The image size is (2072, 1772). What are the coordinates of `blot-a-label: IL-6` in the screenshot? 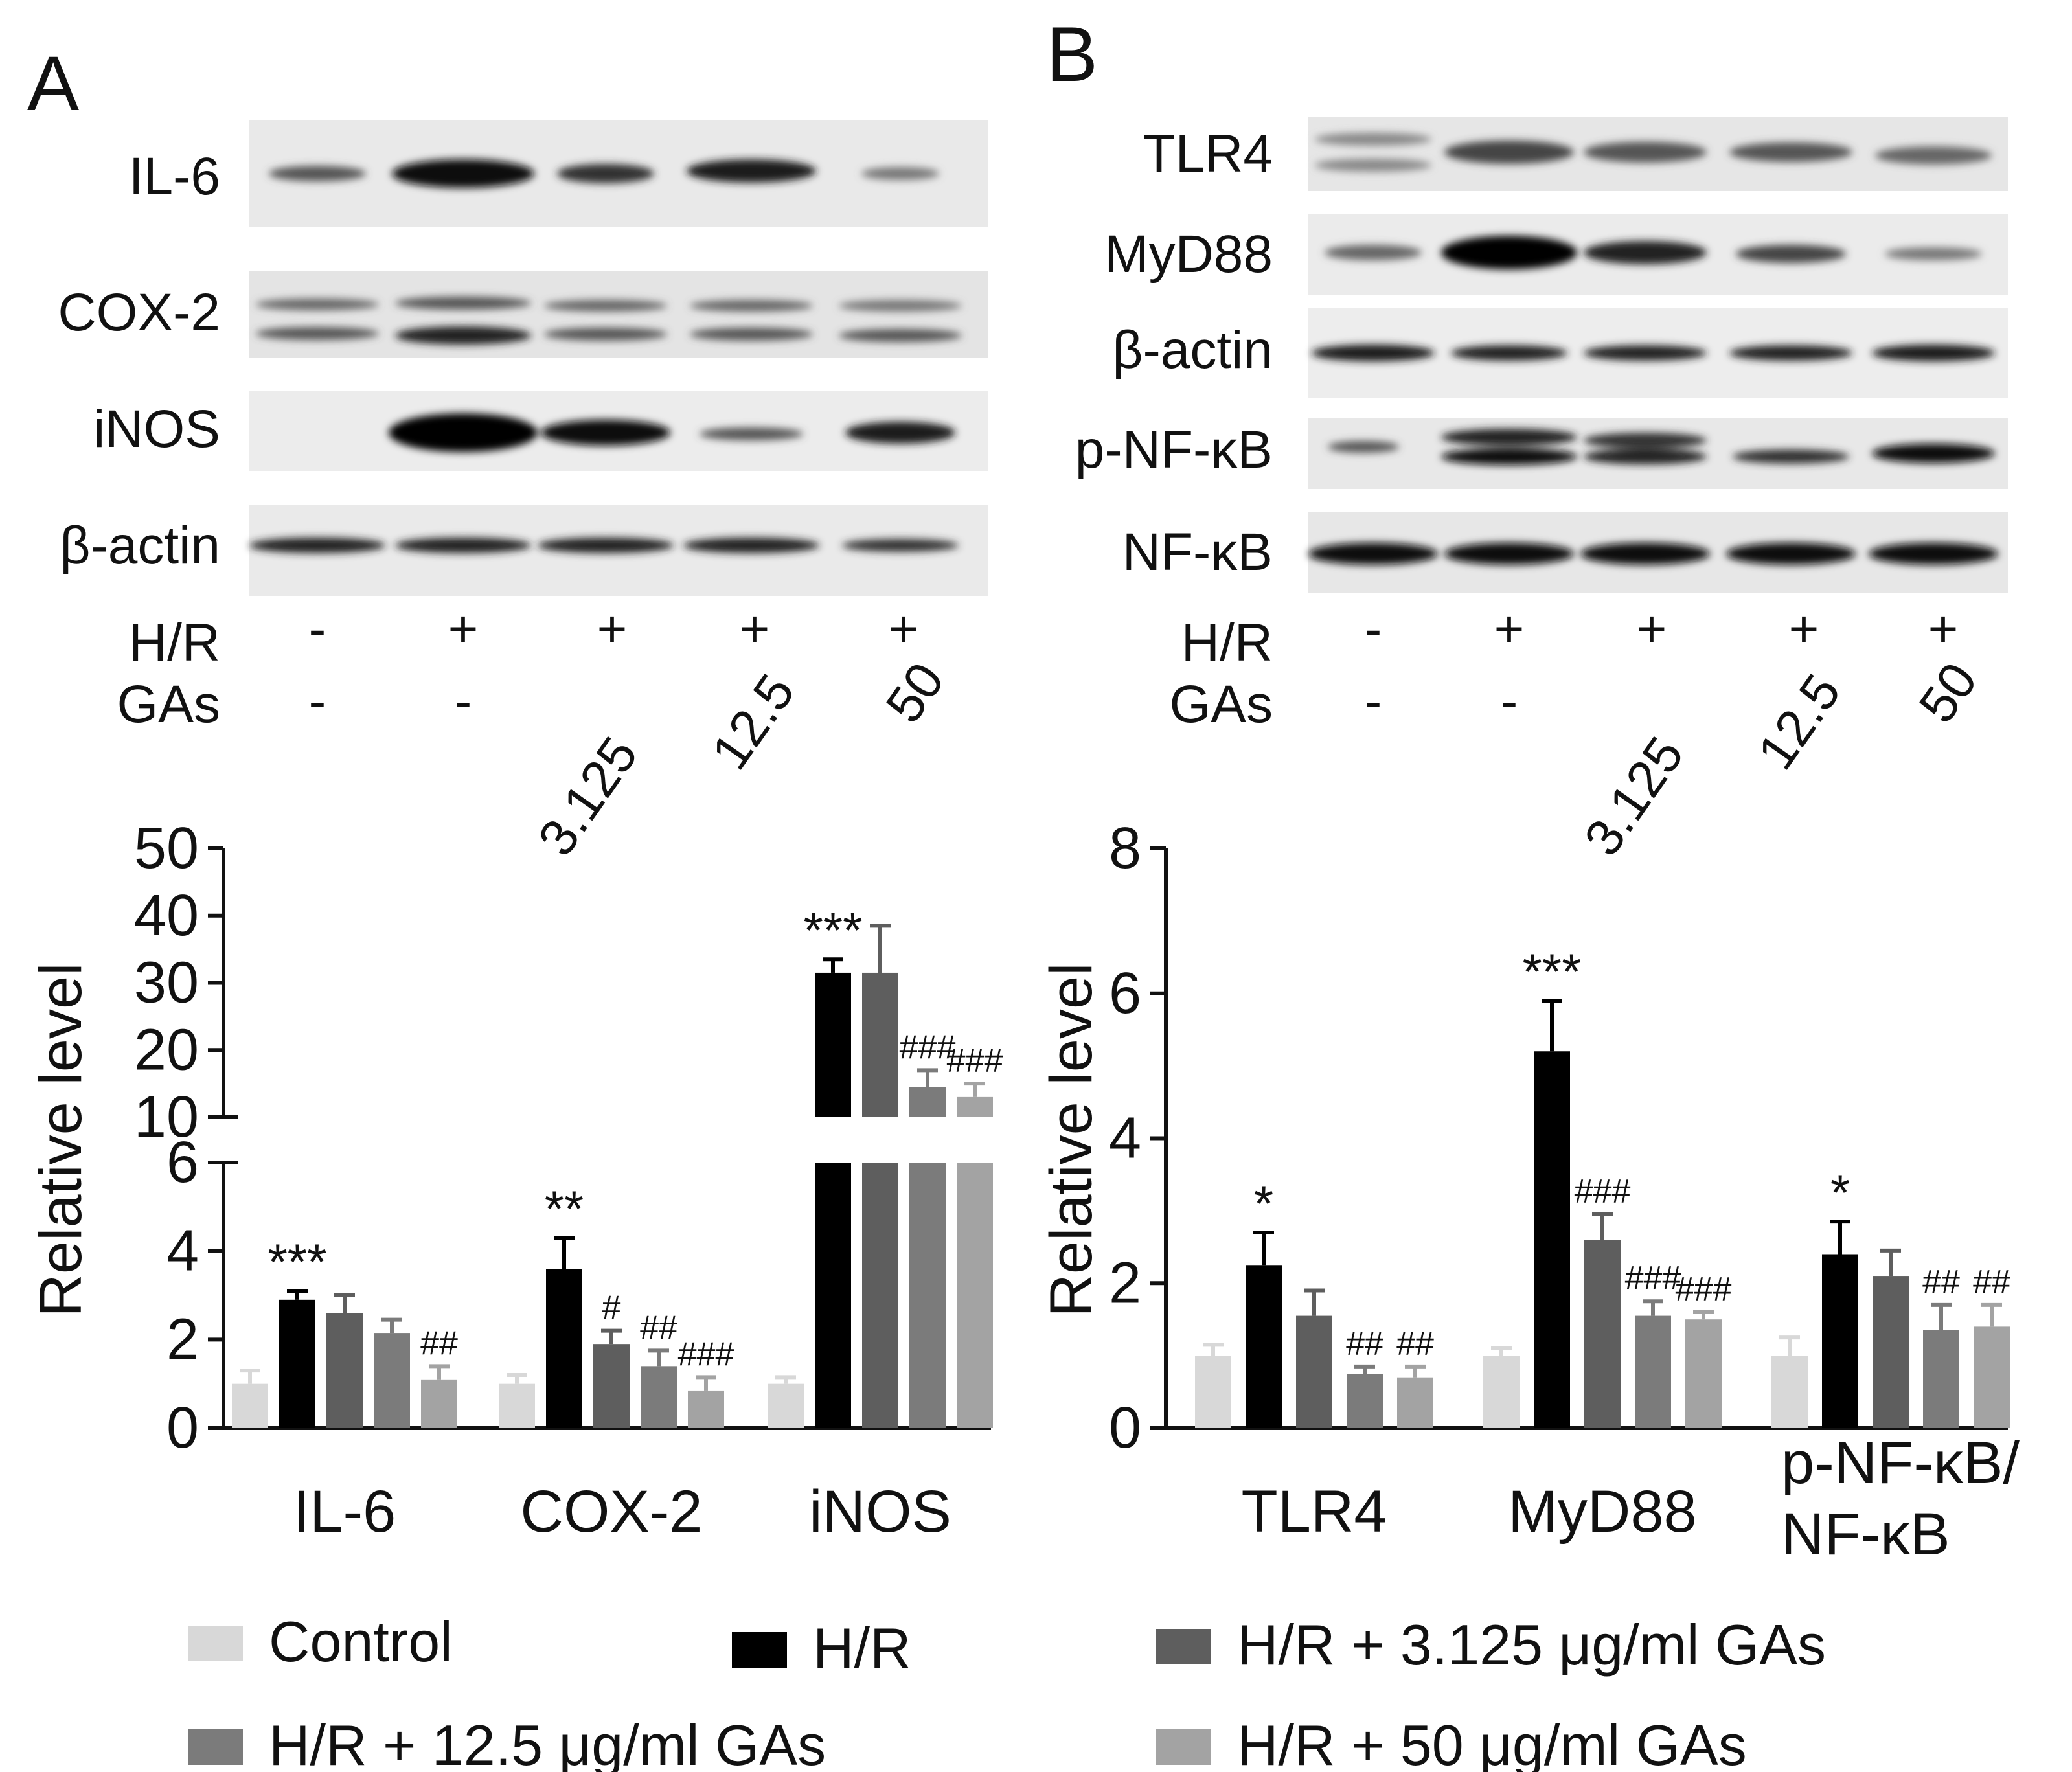 It's located at (174, 176).